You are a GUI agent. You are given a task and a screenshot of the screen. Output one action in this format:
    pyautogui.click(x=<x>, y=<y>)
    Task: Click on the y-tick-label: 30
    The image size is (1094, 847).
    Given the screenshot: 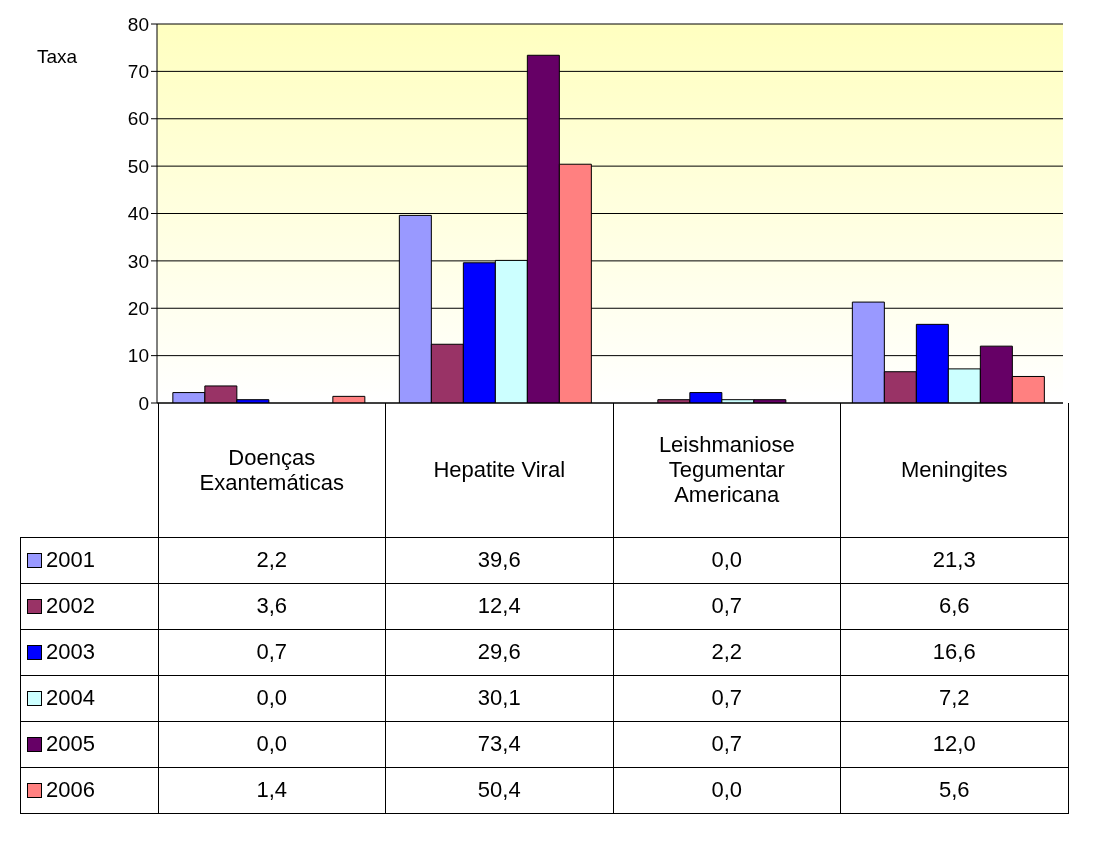 What is the action you would take?
    pyautogui.click(x=138, y=261)
    